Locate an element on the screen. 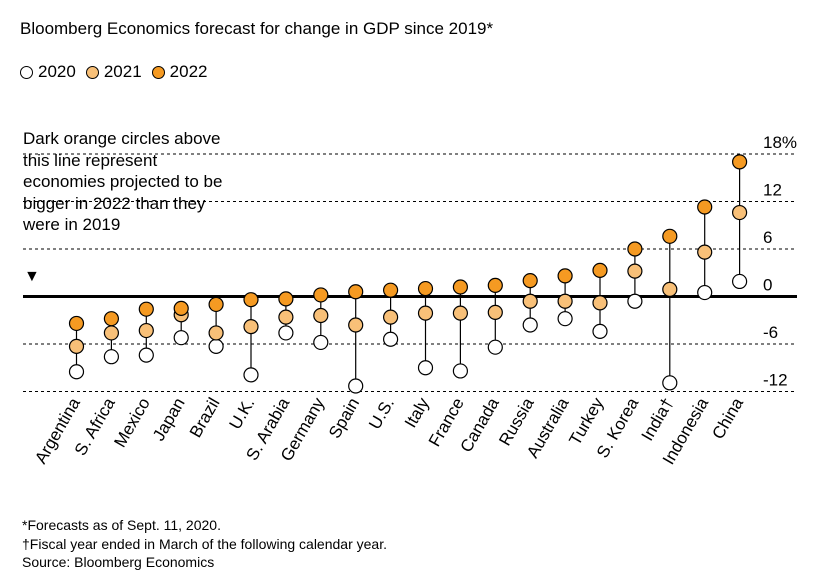 The image size is (816, 586). x-tick-label: Argentina is located at coordinates (57, 430).